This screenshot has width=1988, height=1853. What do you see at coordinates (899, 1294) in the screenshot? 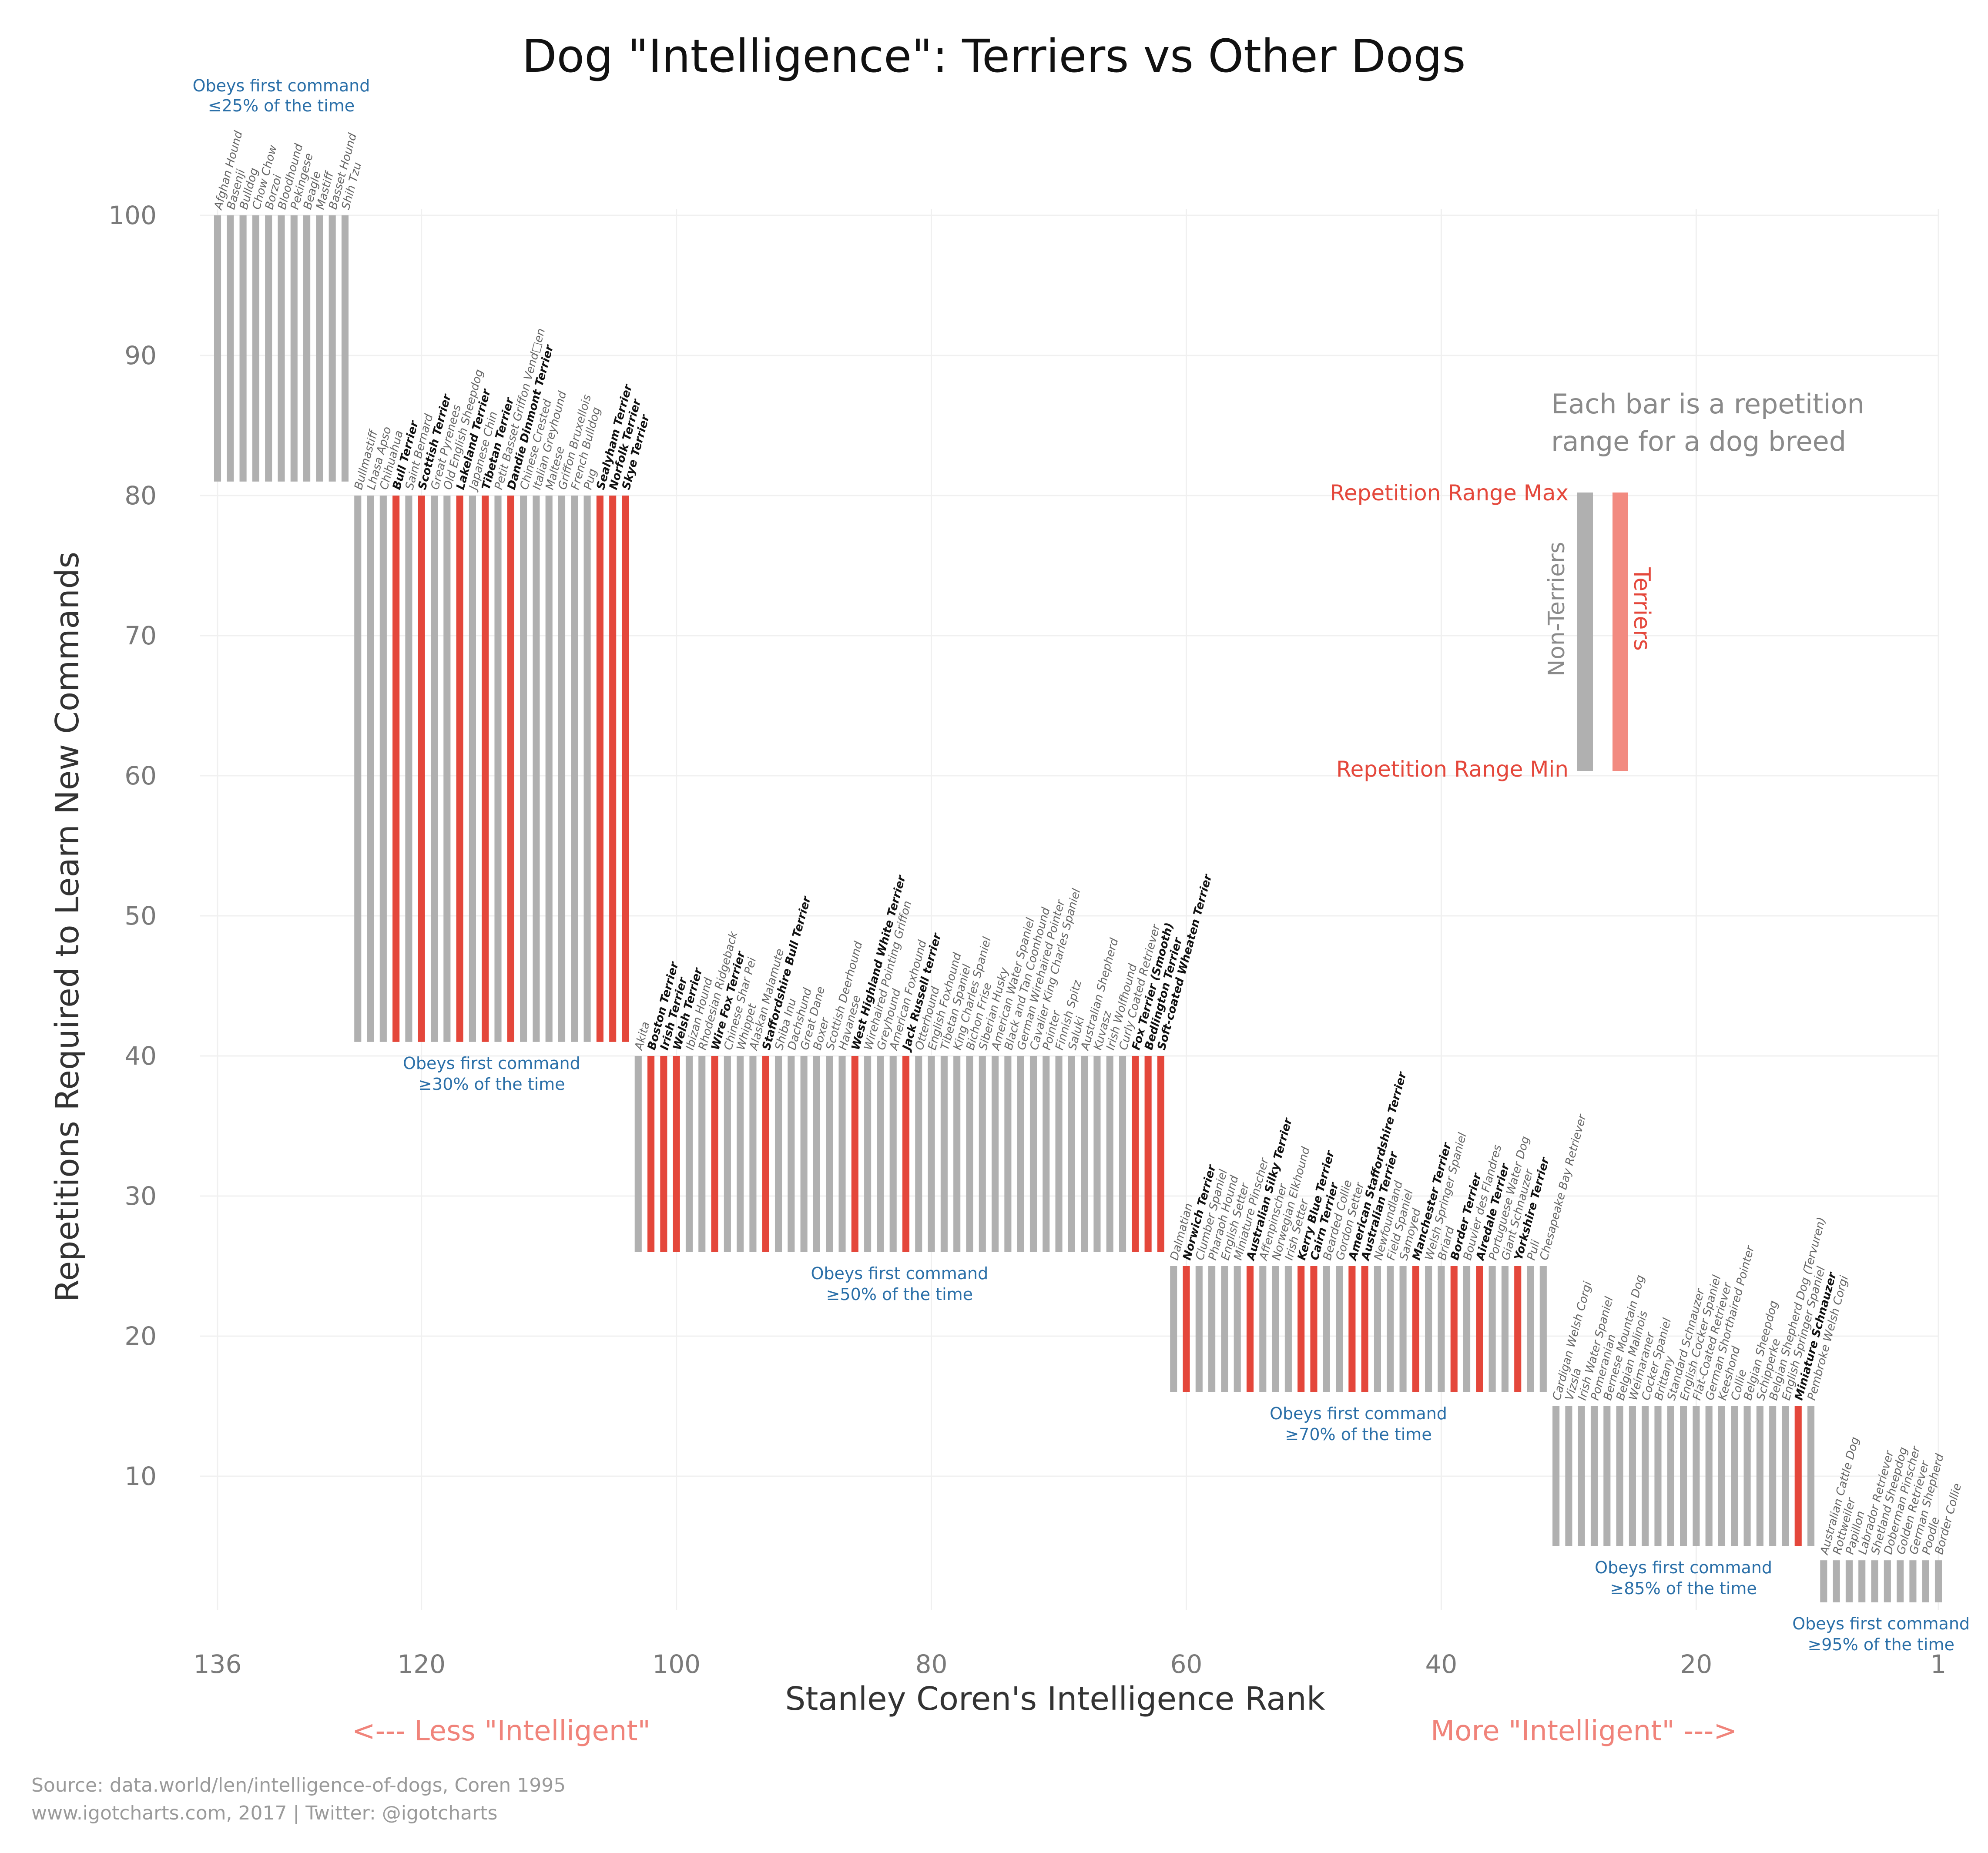
I see `group-label-line2: ≥50% of the time` at bounding box center [899, 1294].